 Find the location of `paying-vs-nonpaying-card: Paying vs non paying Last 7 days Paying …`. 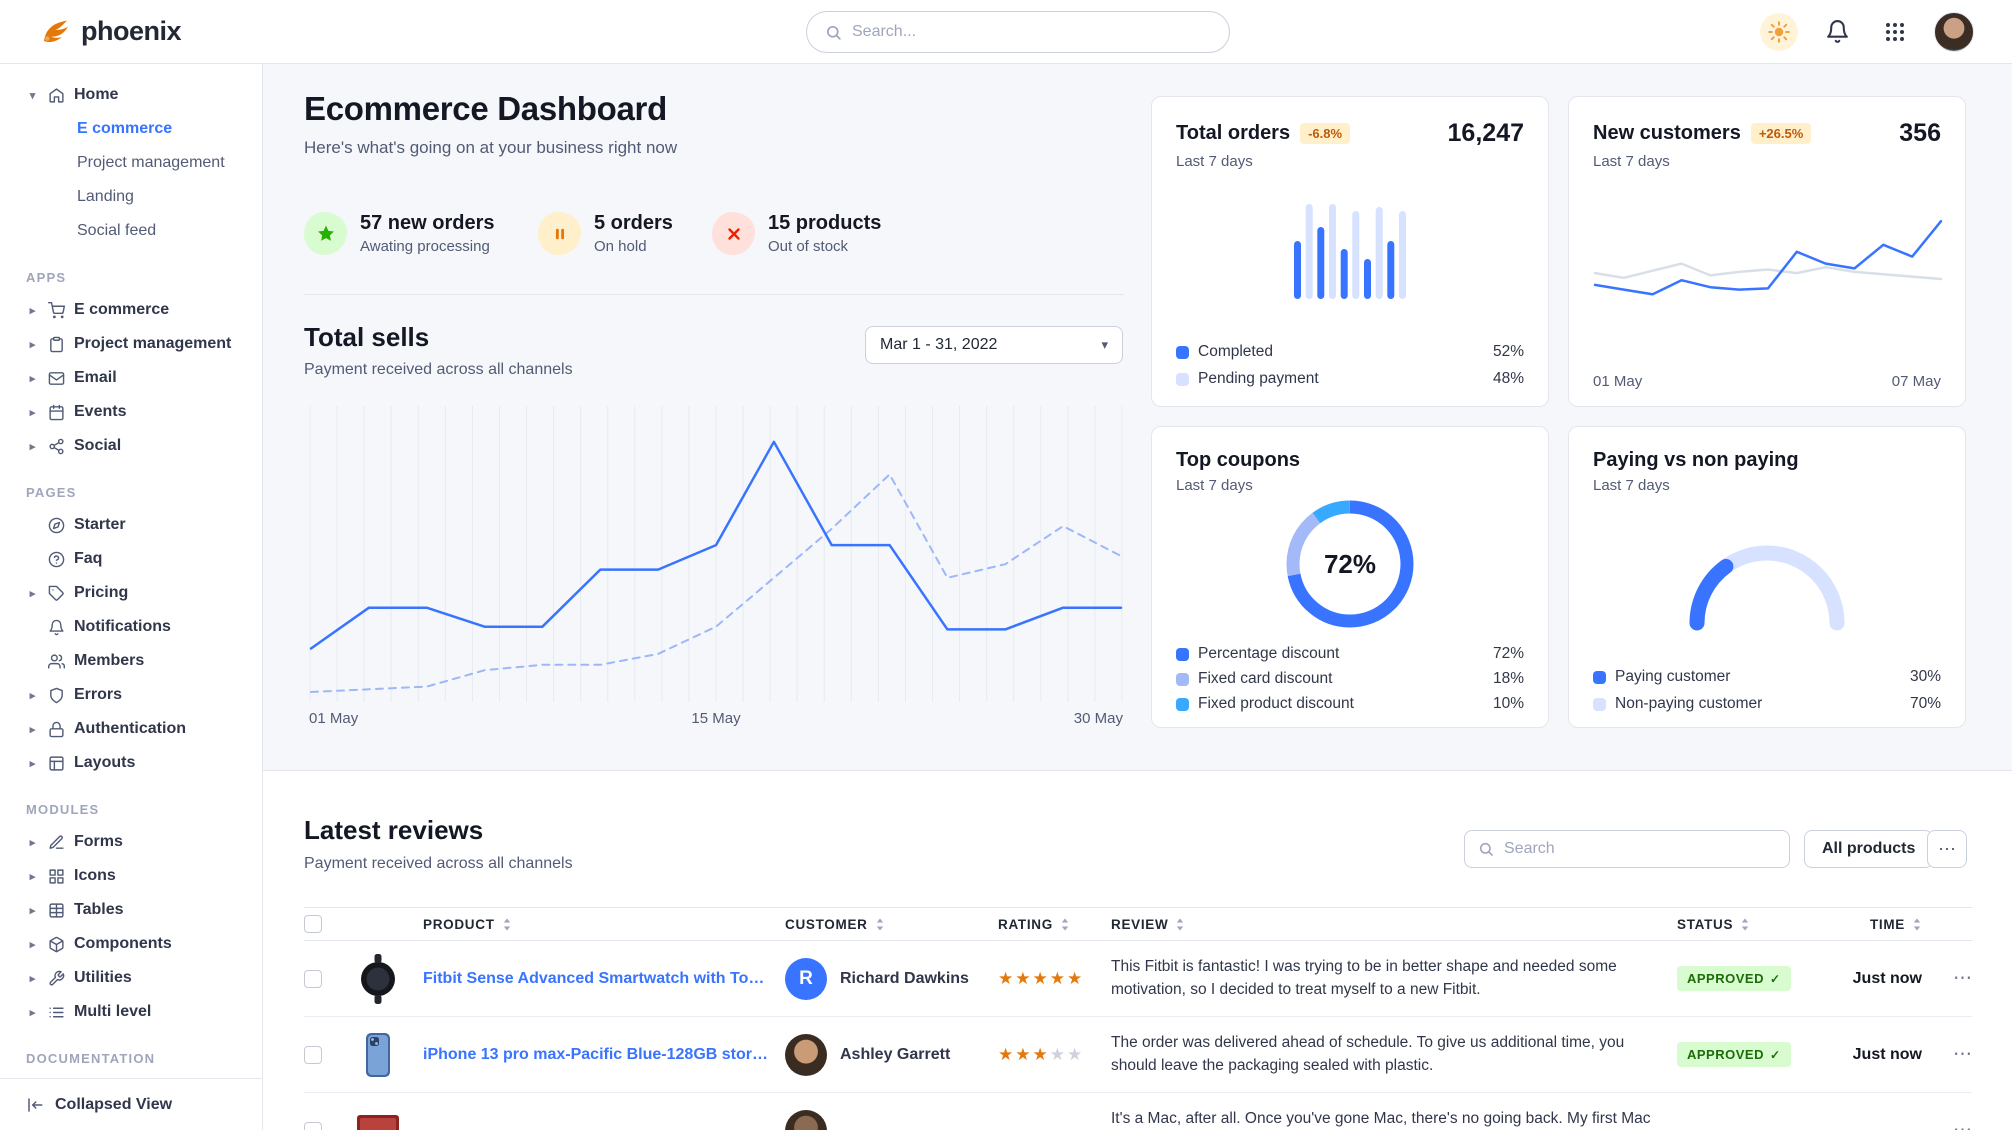

paying-vs-nonpaying-card: Paying vs non paying Last 7 days Paying … is located at coordinates (1767, 577).